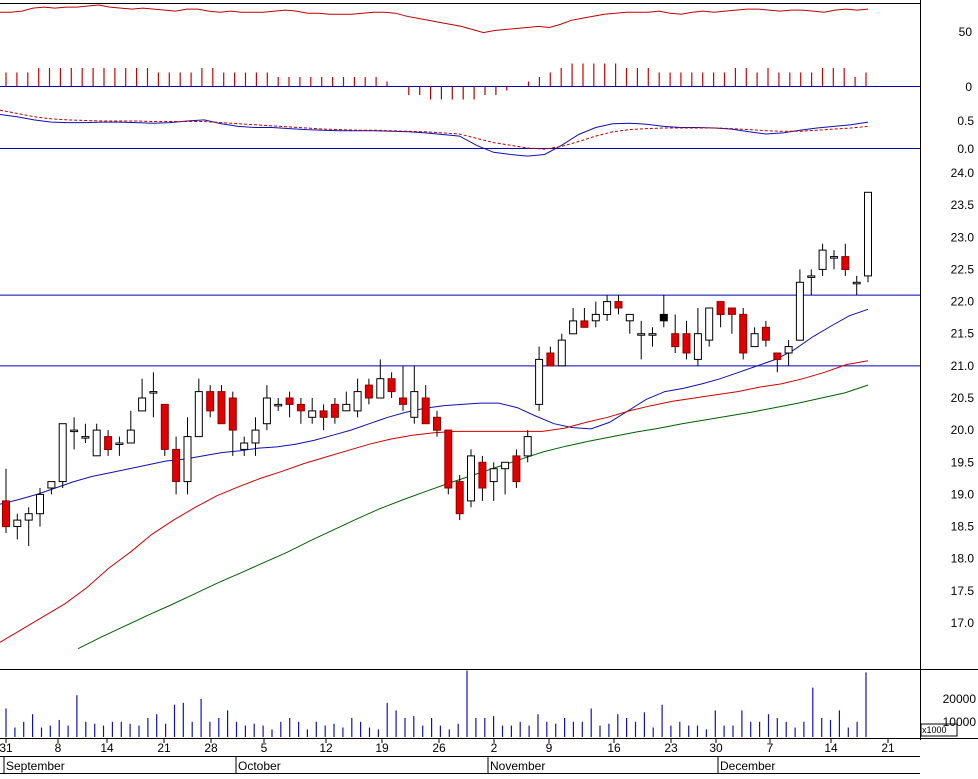 This screenshot has width=978, height=779. Describe the element at coordinates (968, 87) in the screenshot. I see `hist-zero-label: 0` at that location.